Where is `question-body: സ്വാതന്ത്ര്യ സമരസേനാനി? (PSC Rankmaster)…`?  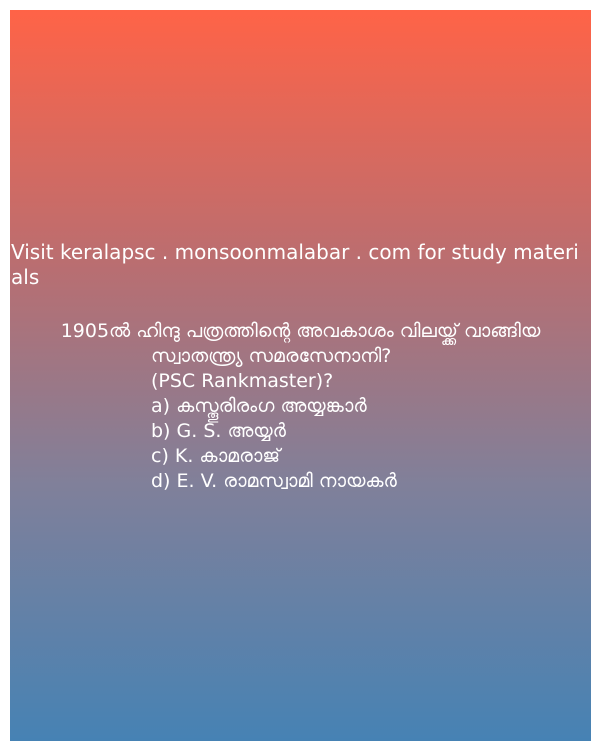 question-body: സ്വാതന്ത്ര്യ സമരസേനാനി? (PSC Rankmaster)… is located at coordinates (371, 419).